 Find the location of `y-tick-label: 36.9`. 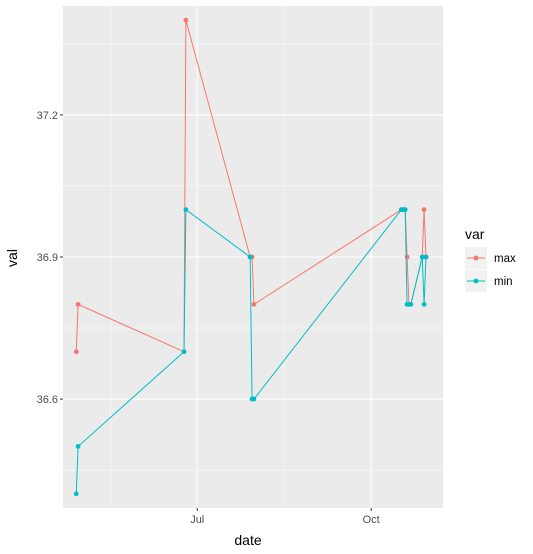

y-tick-label: 36.9 is located at coordinates (47, 258).